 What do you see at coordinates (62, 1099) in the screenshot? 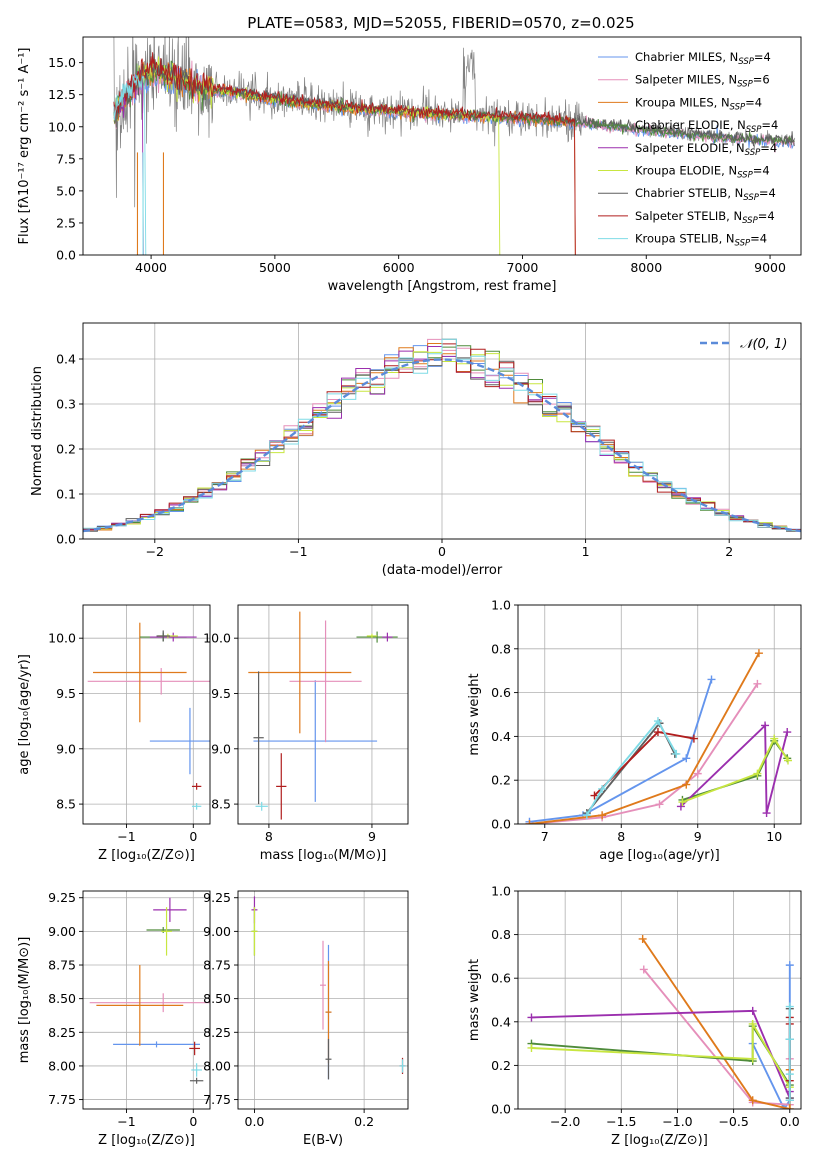
I see `y-tick-label: 7.75` at bounding box center [62, 1099].